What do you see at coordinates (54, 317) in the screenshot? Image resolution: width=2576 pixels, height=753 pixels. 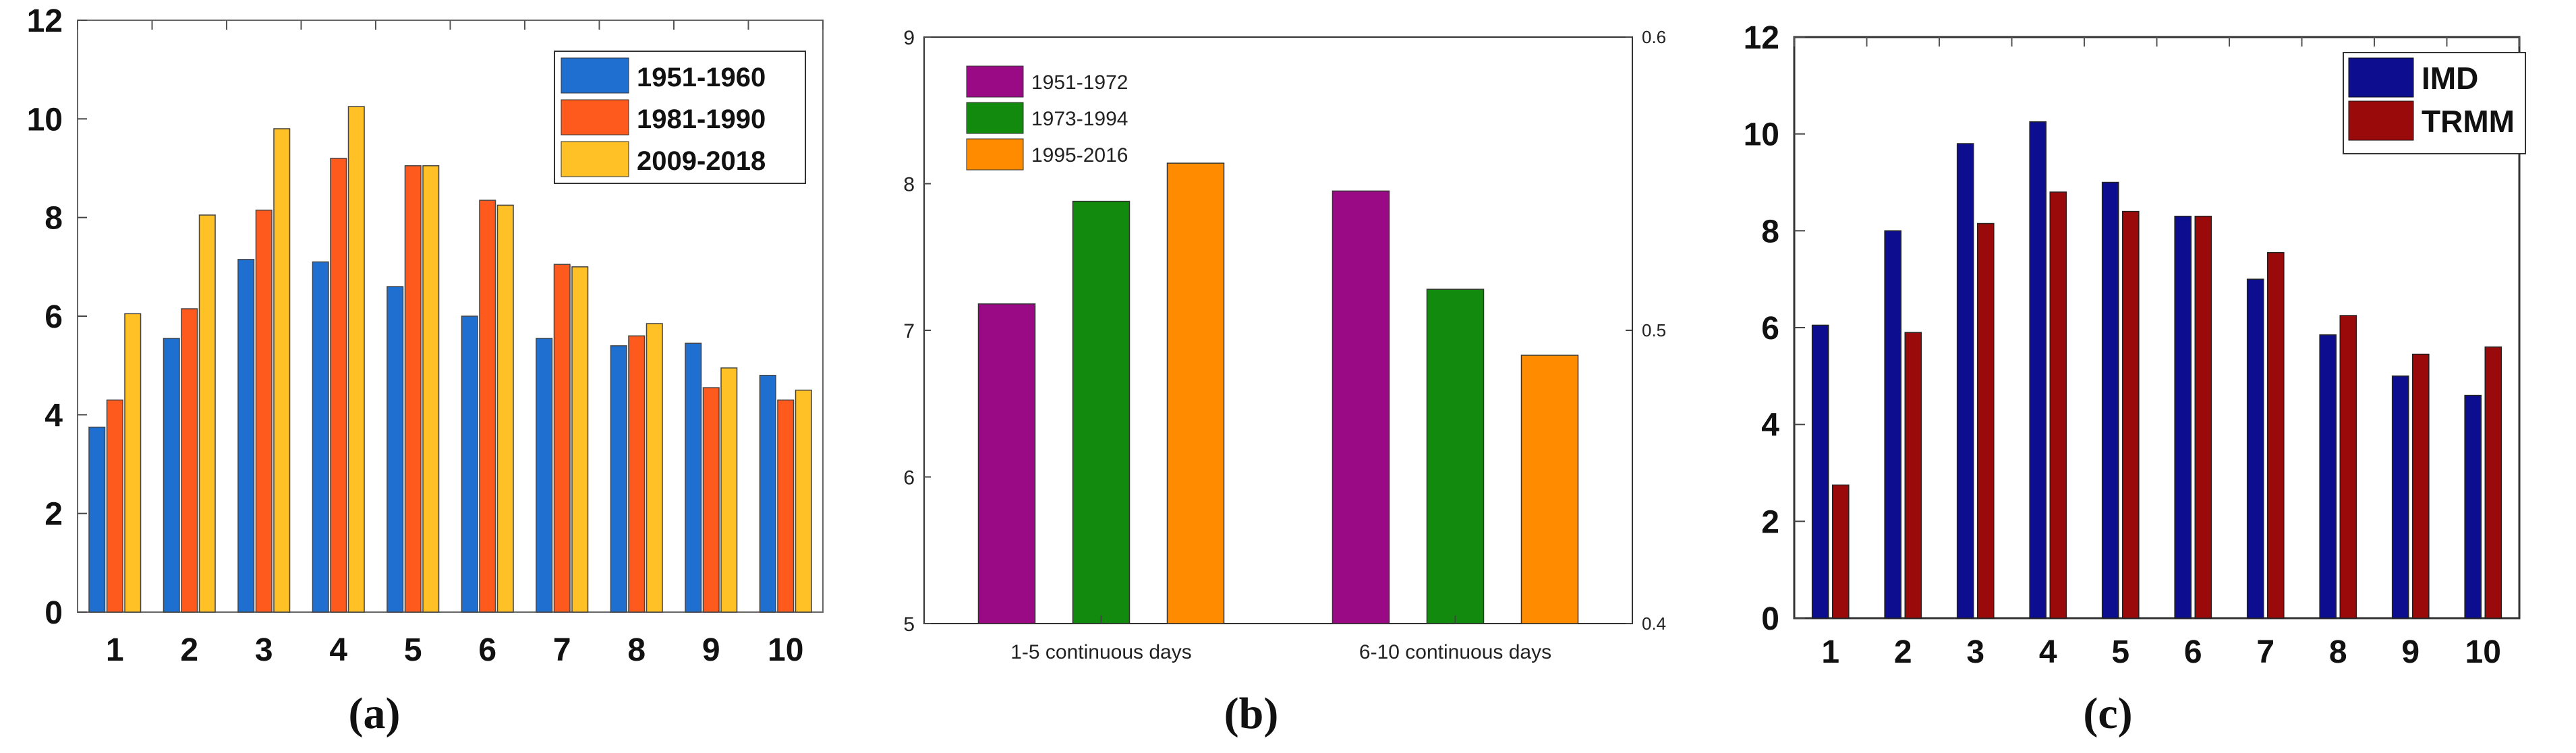 I see `panel-a-y-tick-label: 6` at bounding box center [54, 317].